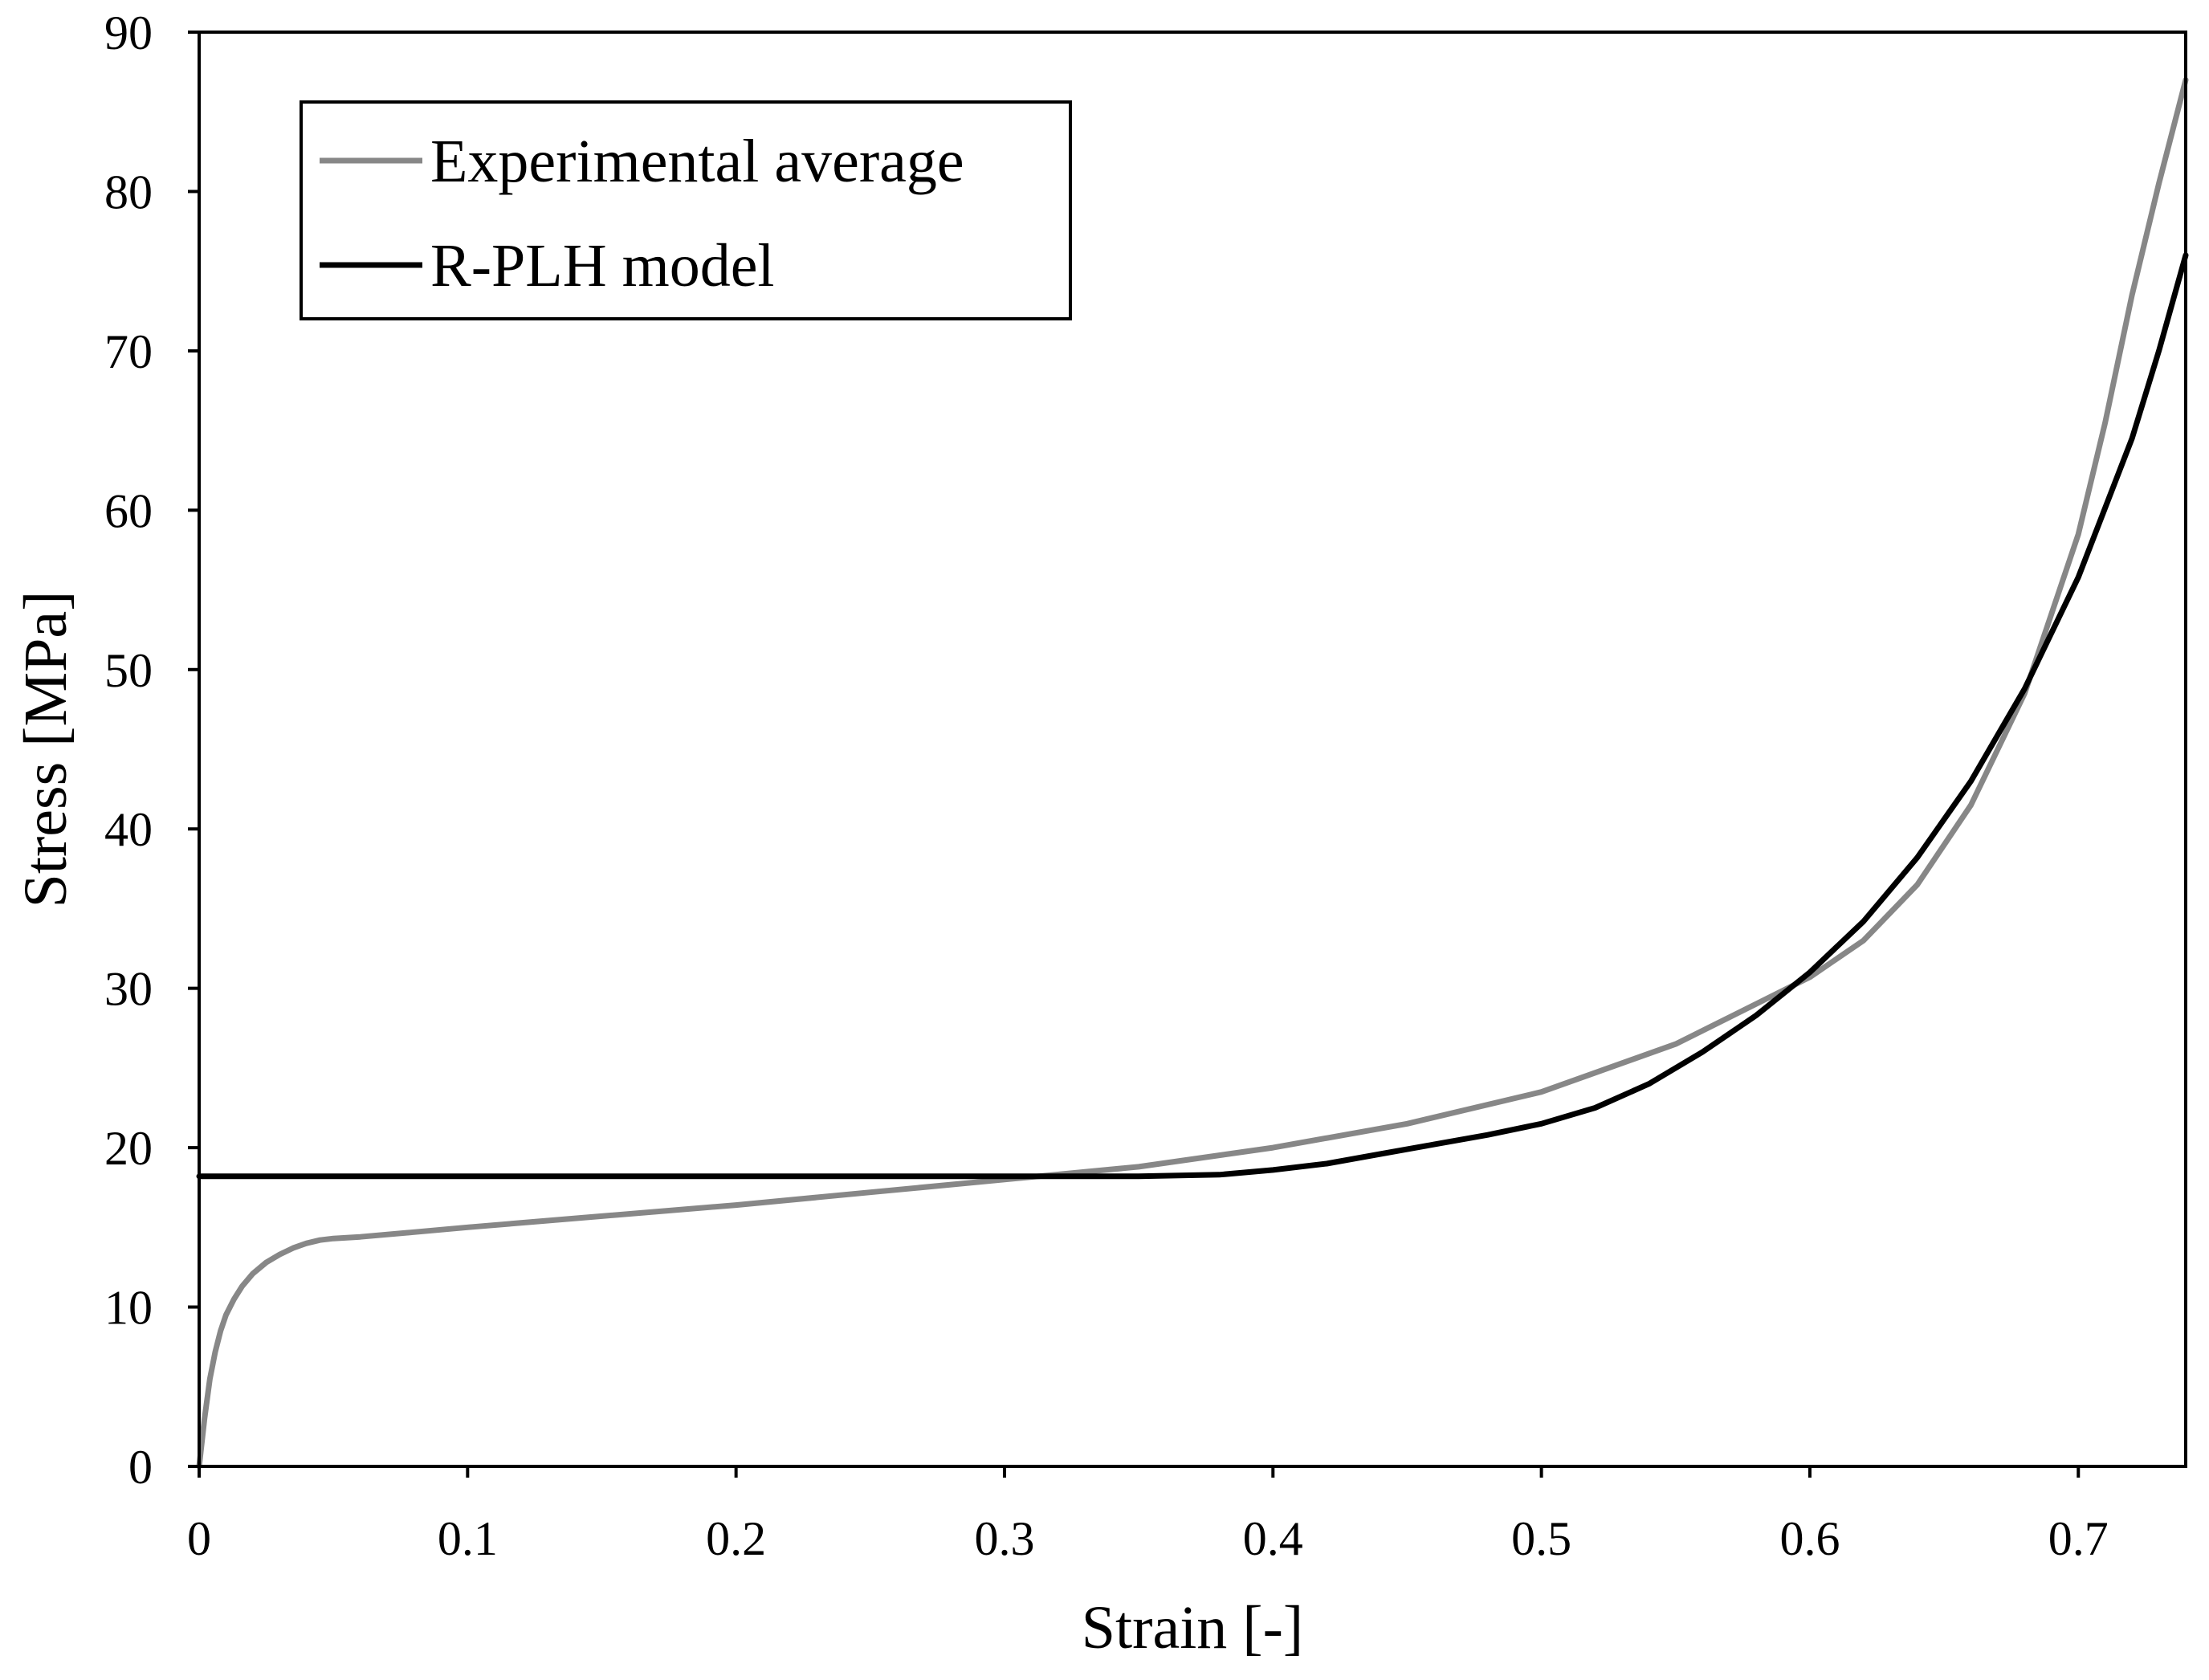 This screenshot has height=1680, width=2209. What do you see at coordinates (128, 510) in the screenshot?
I see `y-tick-label: 60` at bounding box center [128, 510].